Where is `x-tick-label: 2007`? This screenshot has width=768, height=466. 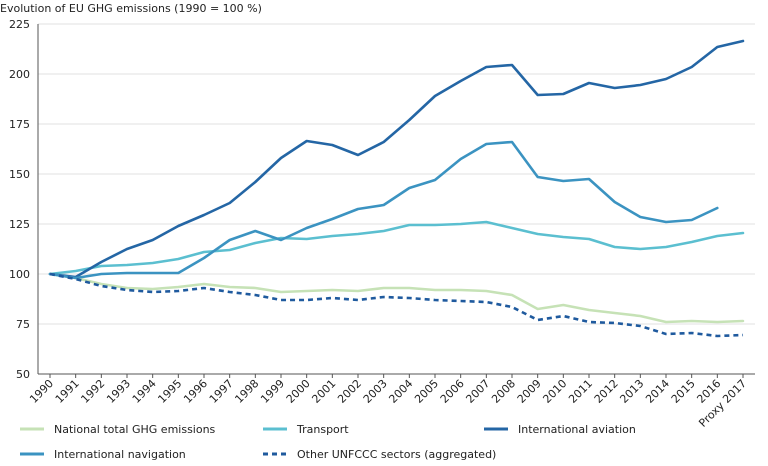 x-tick-label: 2007 is located at coordinates (477, 391).